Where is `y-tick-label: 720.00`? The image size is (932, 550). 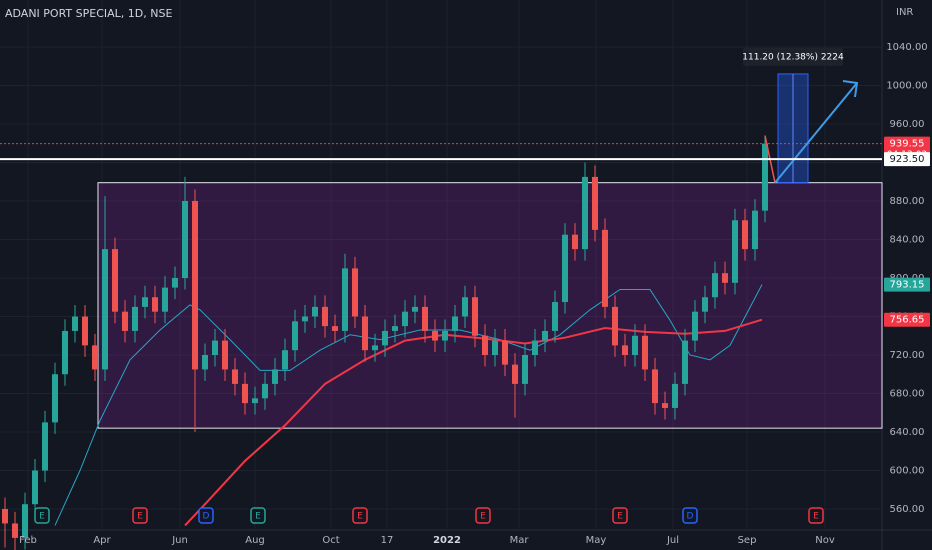
y-tick-label: 720.00 is located at coordinates (907, 355).